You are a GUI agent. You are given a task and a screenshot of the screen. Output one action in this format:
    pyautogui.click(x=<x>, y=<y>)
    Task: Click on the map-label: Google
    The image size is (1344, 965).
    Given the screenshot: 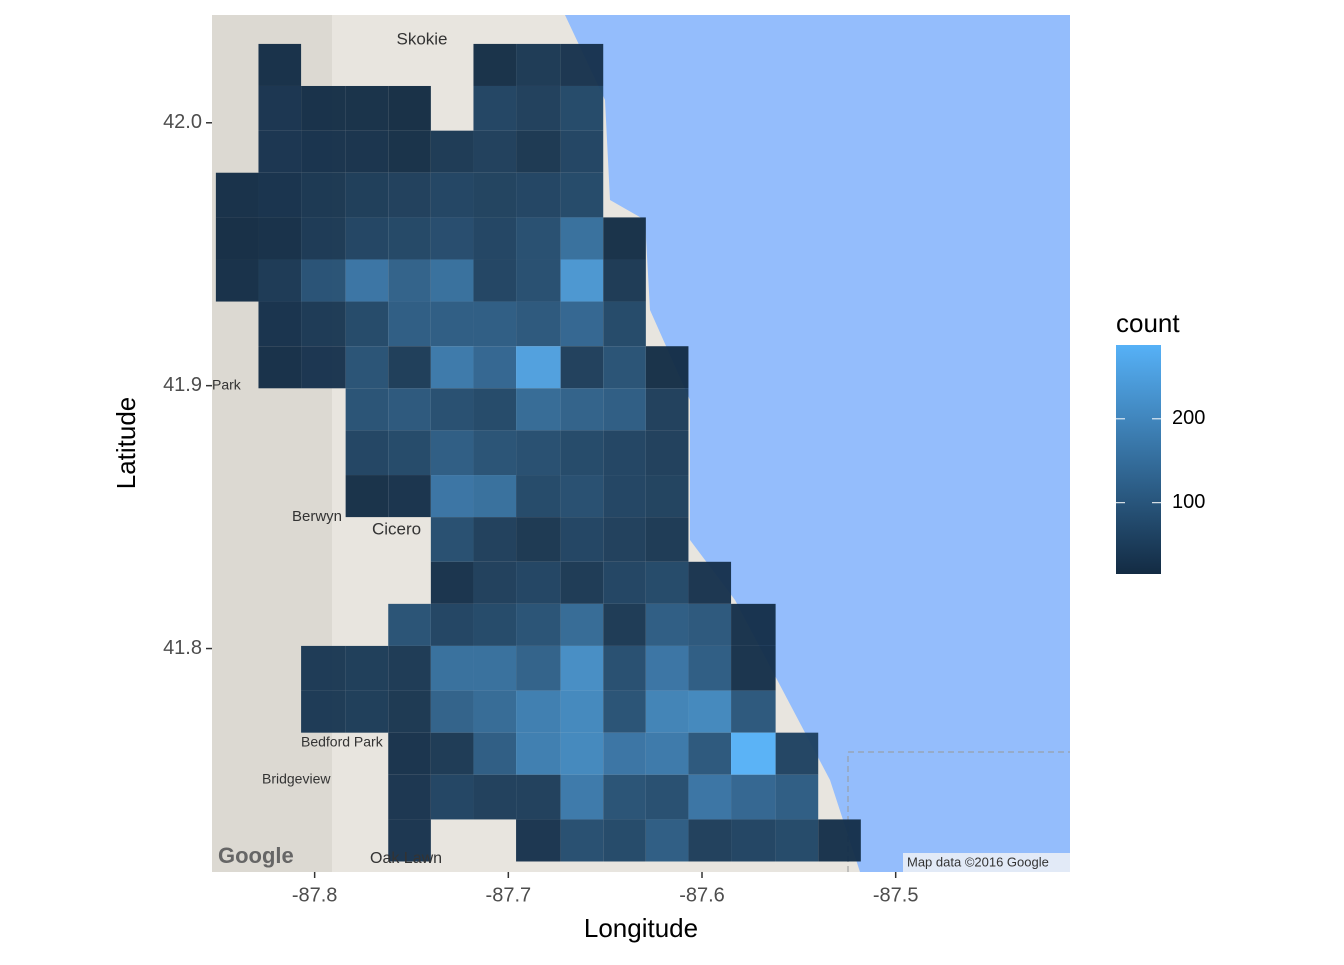 What is the action you would take?
    pyautogui.click(x=256, y=855)
    